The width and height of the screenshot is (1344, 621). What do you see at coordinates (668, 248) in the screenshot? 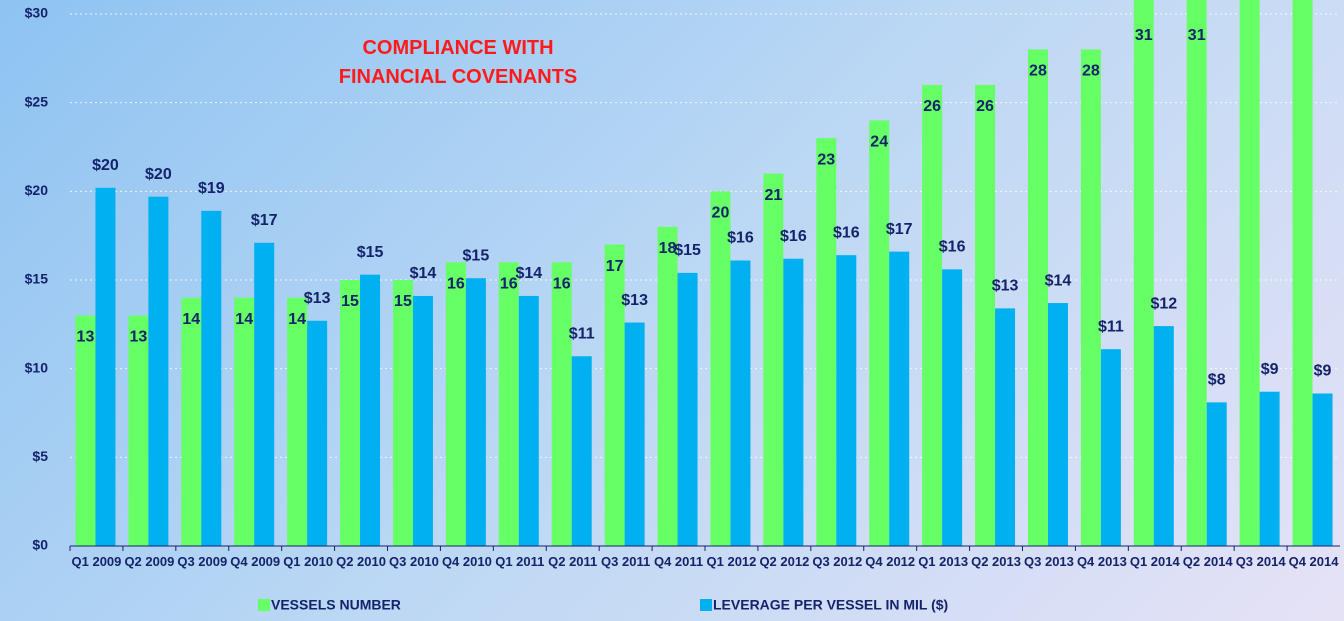
I see `data-label: 18` at bounding box center [668, 248].